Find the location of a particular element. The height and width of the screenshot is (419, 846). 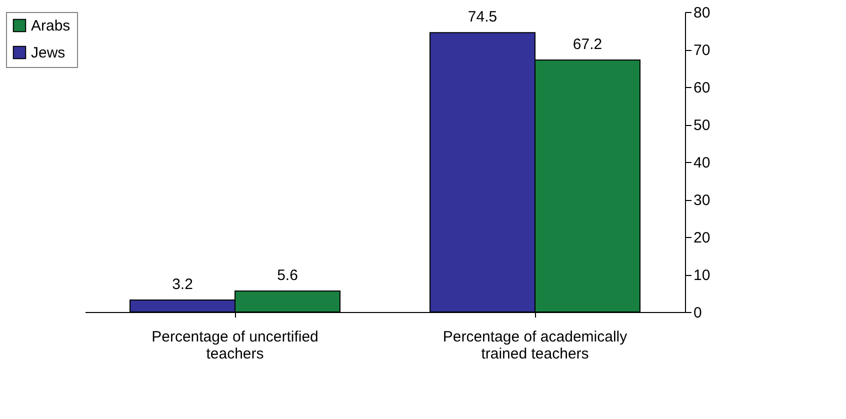

legend-label: Jews is located at coordinates (48, 53).